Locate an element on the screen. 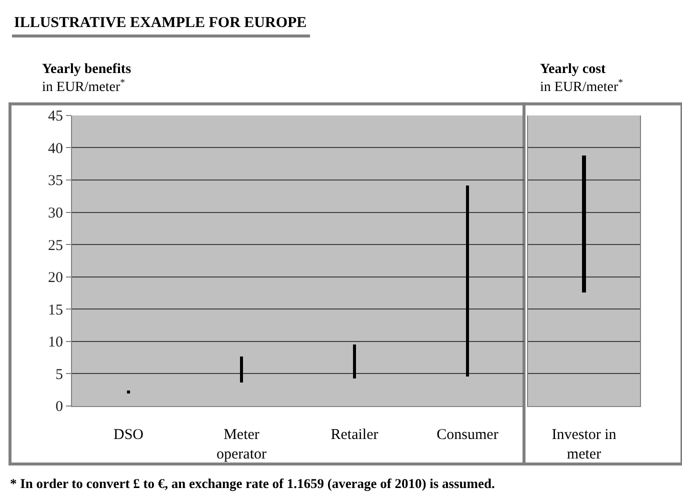 The image size is (682, 504). x-tick-label: DSO is located at coordinates (128, 434).